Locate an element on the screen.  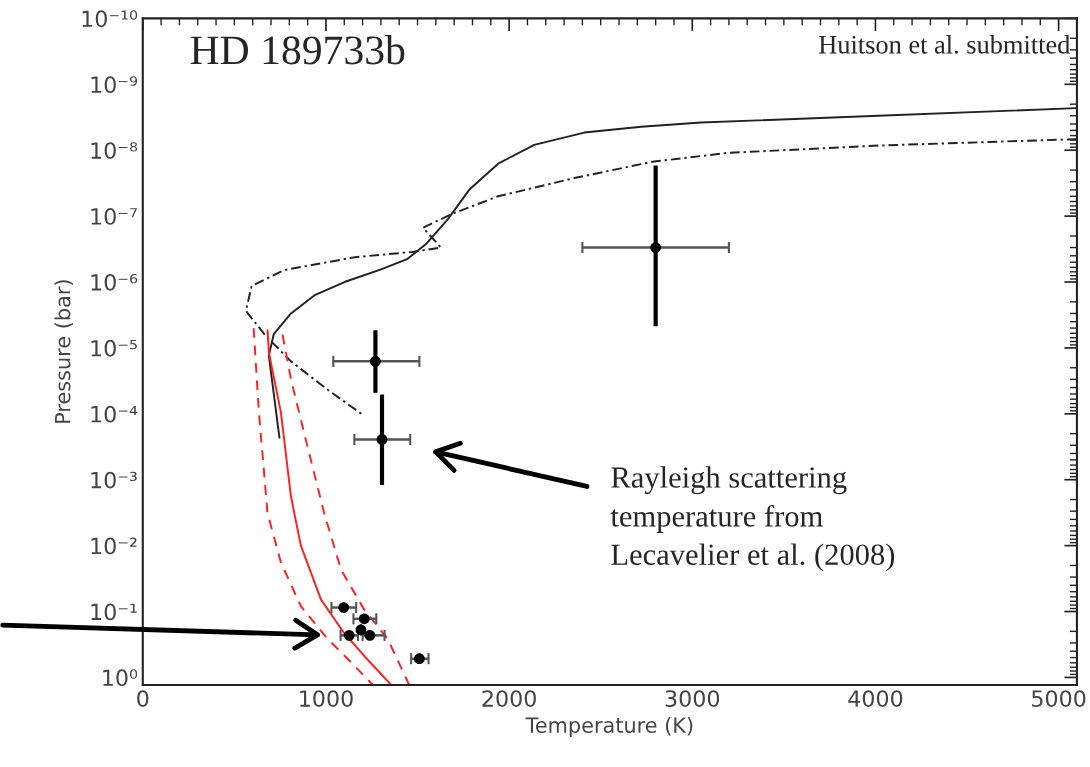
y-tick-label: 10⁻⁹ is located at coordinates (114, 85).